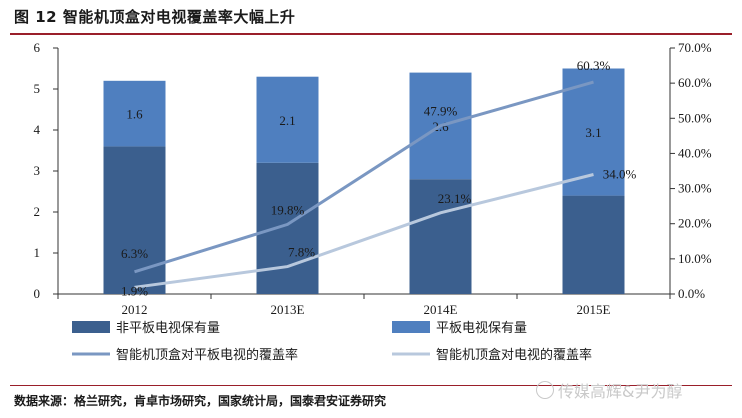  I want to click on footer-divider, so click(371, 385).